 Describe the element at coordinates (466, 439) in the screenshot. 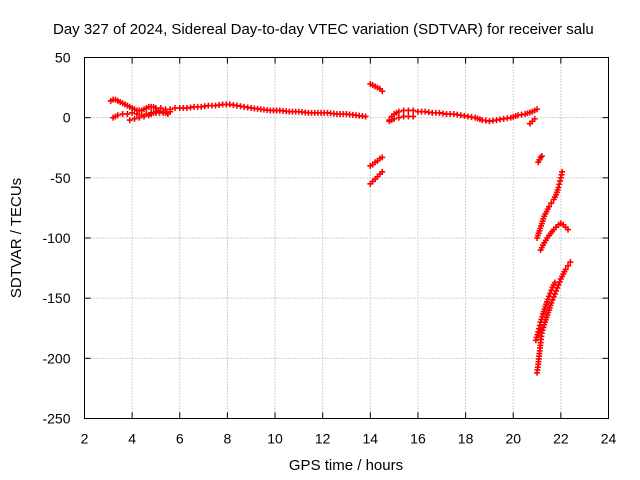

I see `x-tick-label: 18` at that location.